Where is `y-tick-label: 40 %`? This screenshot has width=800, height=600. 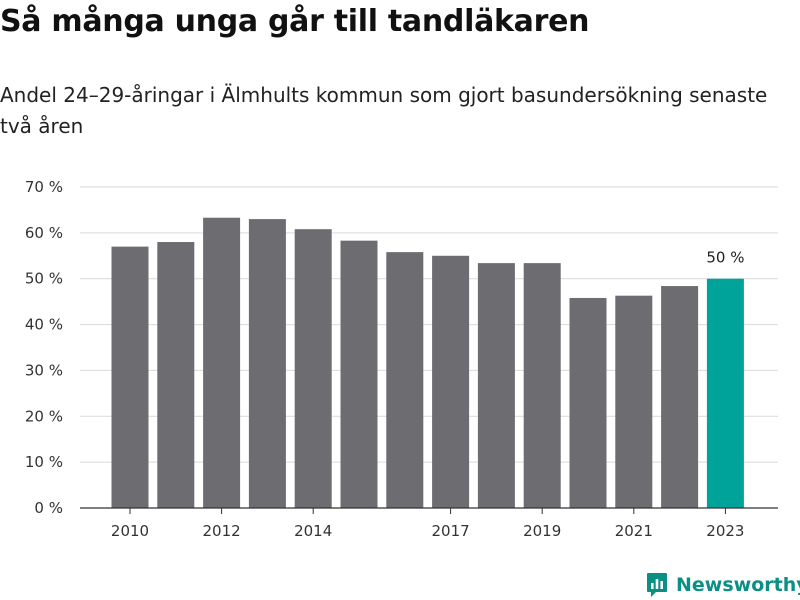 y-tick-label: 40 % is located at coordinates (44, 325).